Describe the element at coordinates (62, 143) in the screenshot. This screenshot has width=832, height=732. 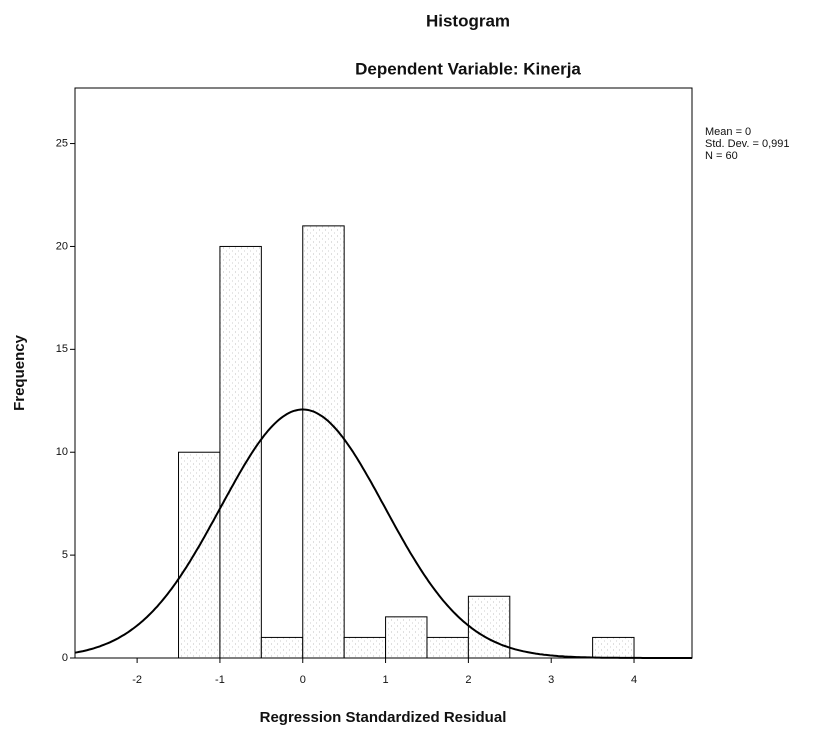
I see `y-tick-label: 25` at that location.